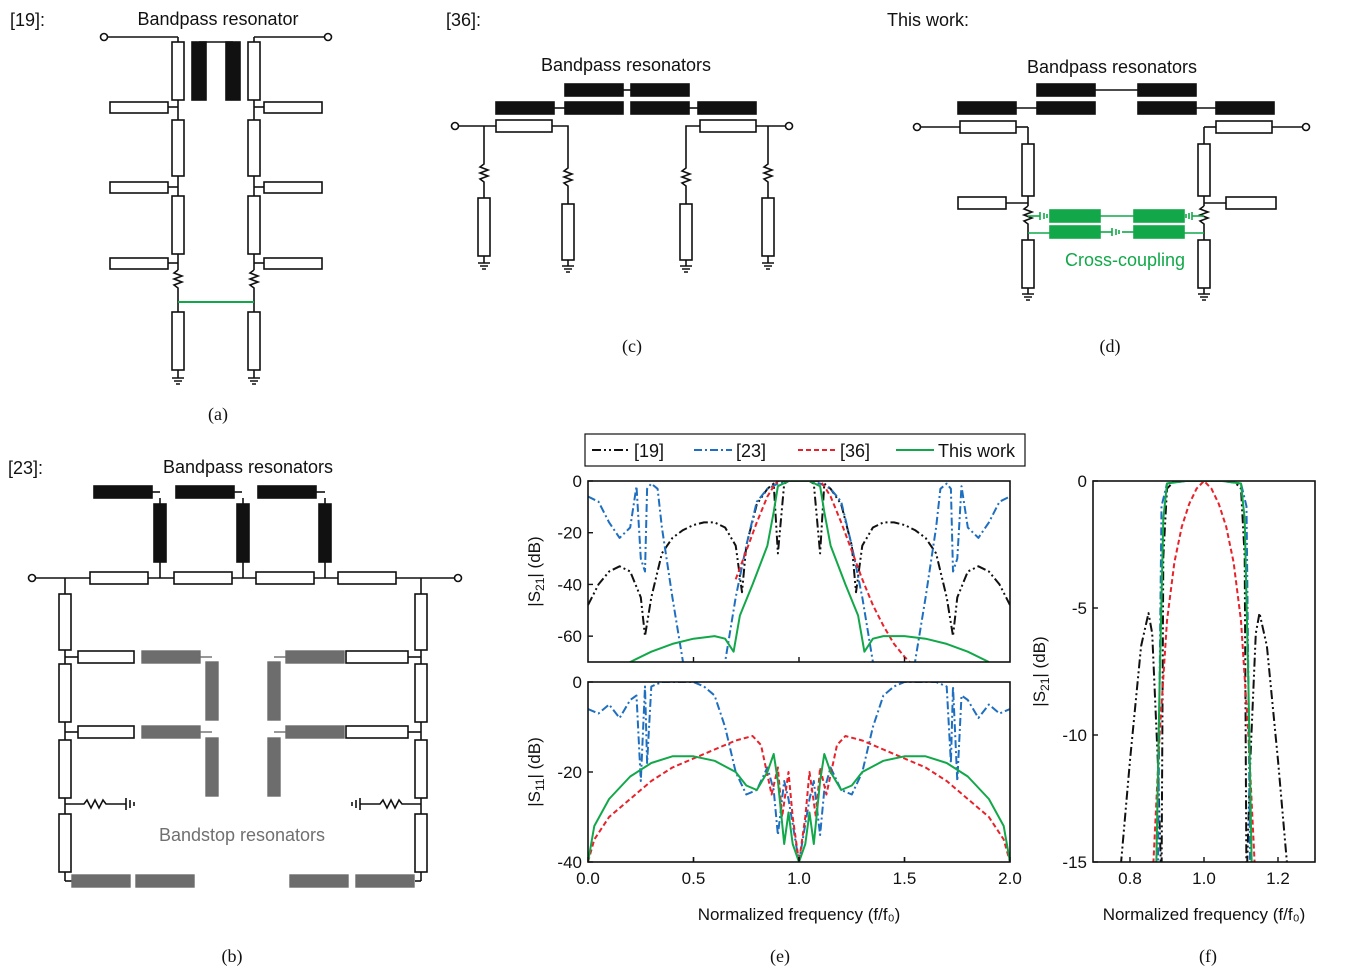  I want to click on ytick-label-s21-wide-1: -20, so click(569, 533).